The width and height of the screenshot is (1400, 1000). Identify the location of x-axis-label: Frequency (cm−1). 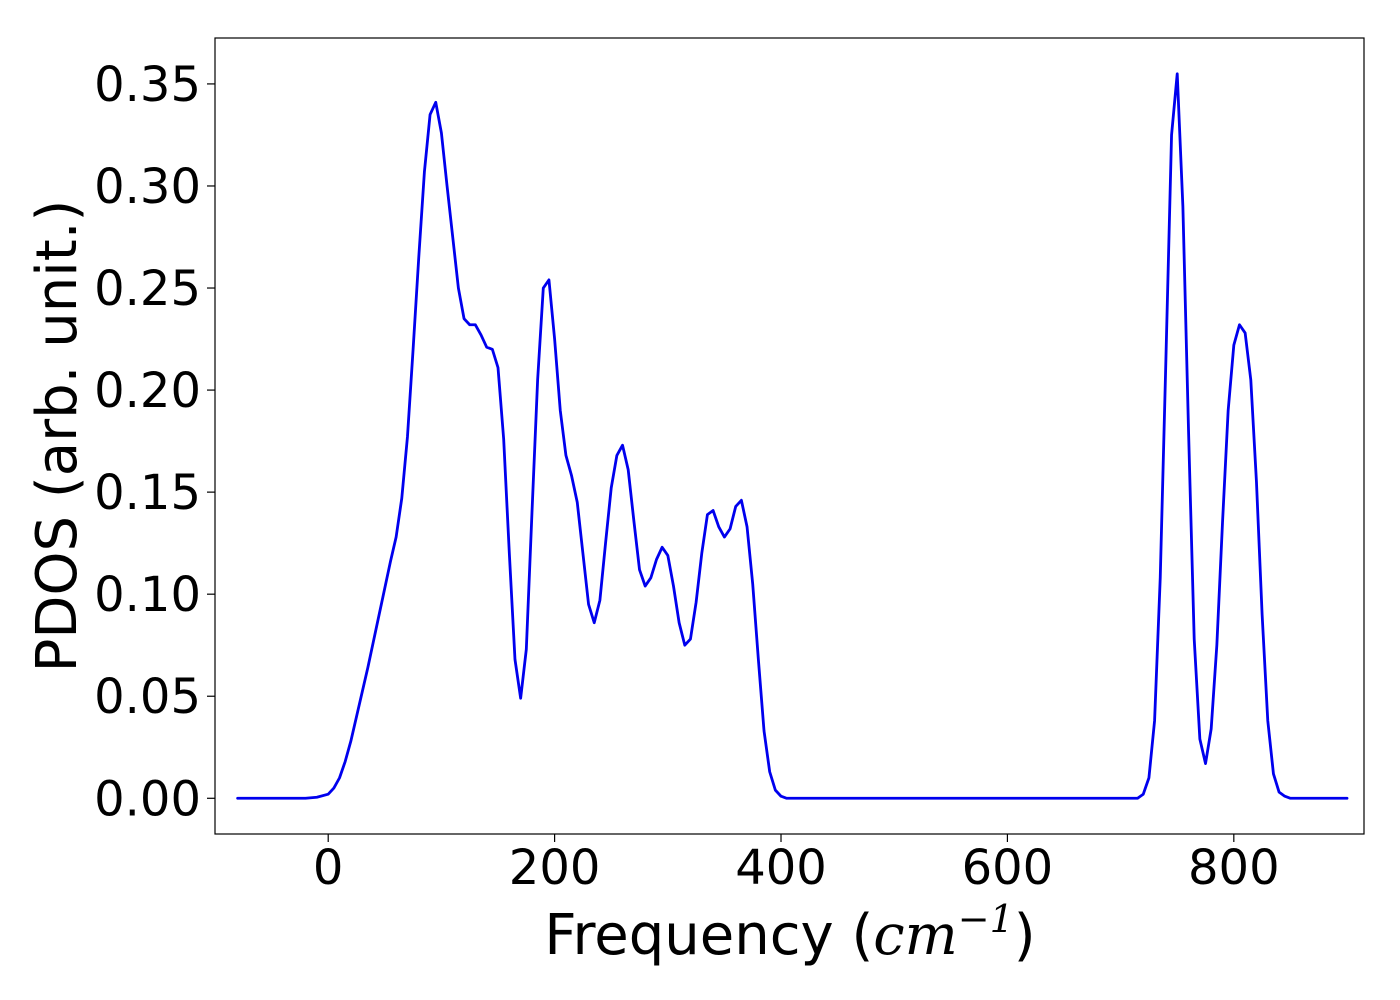
(789, 932).